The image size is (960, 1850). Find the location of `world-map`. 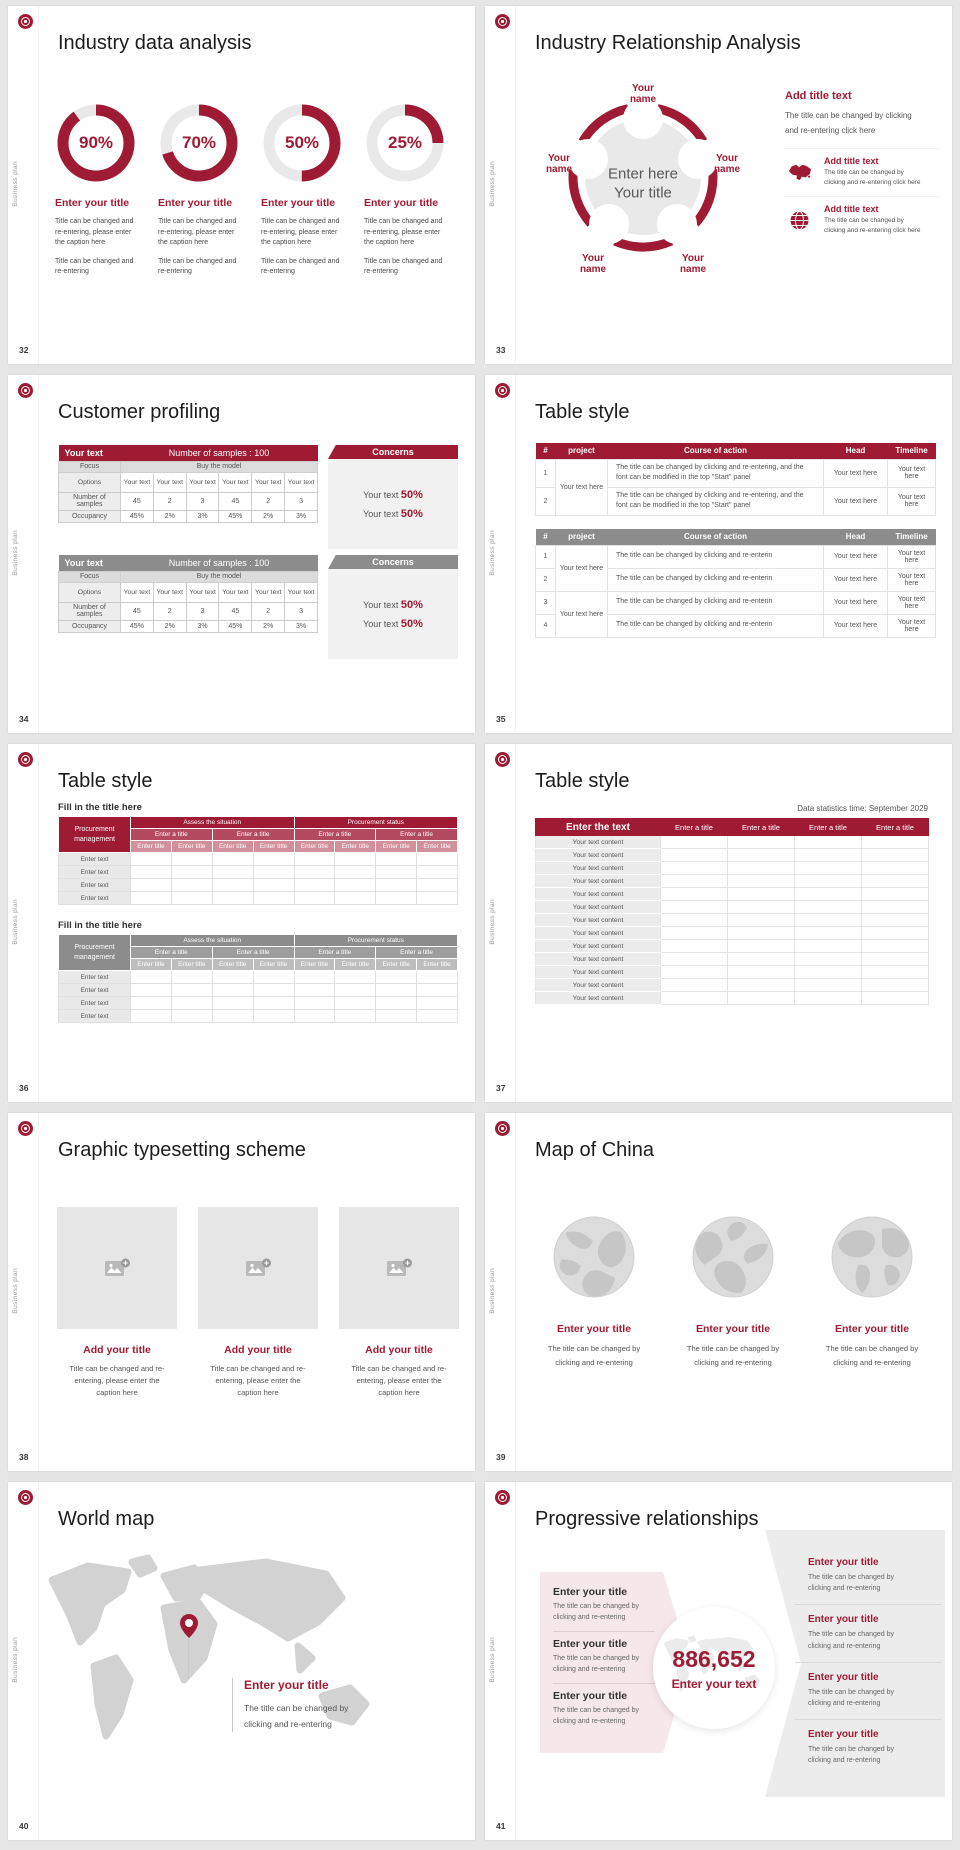

world-map is located at coordinates (209, 1647).